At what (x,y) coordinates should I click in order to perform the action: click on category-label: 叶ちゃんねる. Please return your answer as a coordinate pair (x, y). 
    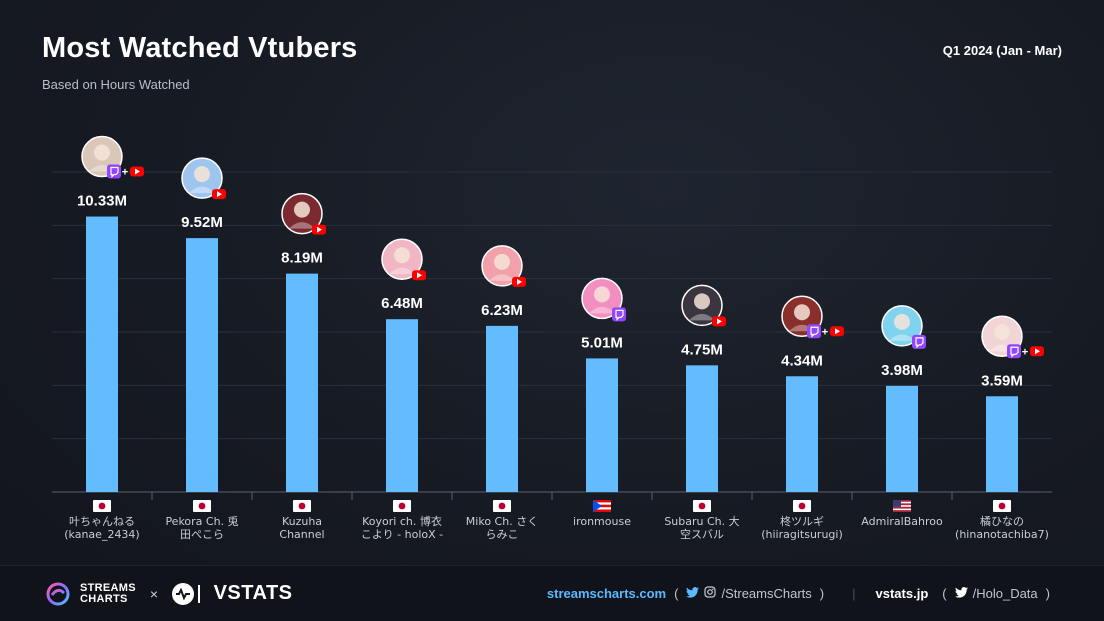
    Looking at the image, I should click on (102, 521).